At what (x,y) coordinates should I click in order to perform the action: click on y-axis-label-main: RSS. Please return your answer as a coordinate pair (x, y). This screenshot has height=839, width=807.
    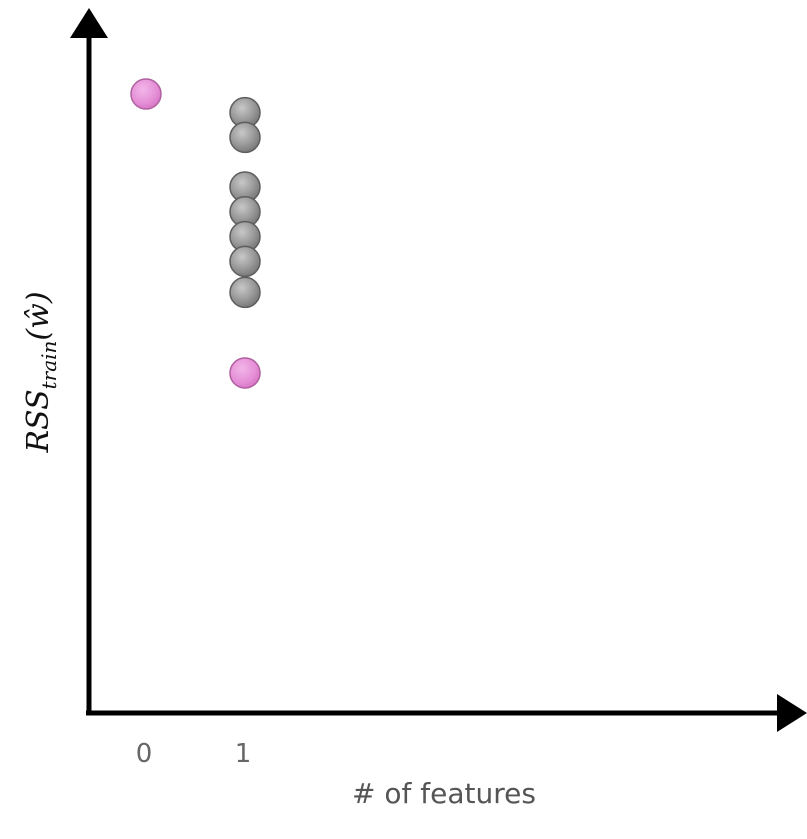
    Looking at the image, I should click on (38, 421).